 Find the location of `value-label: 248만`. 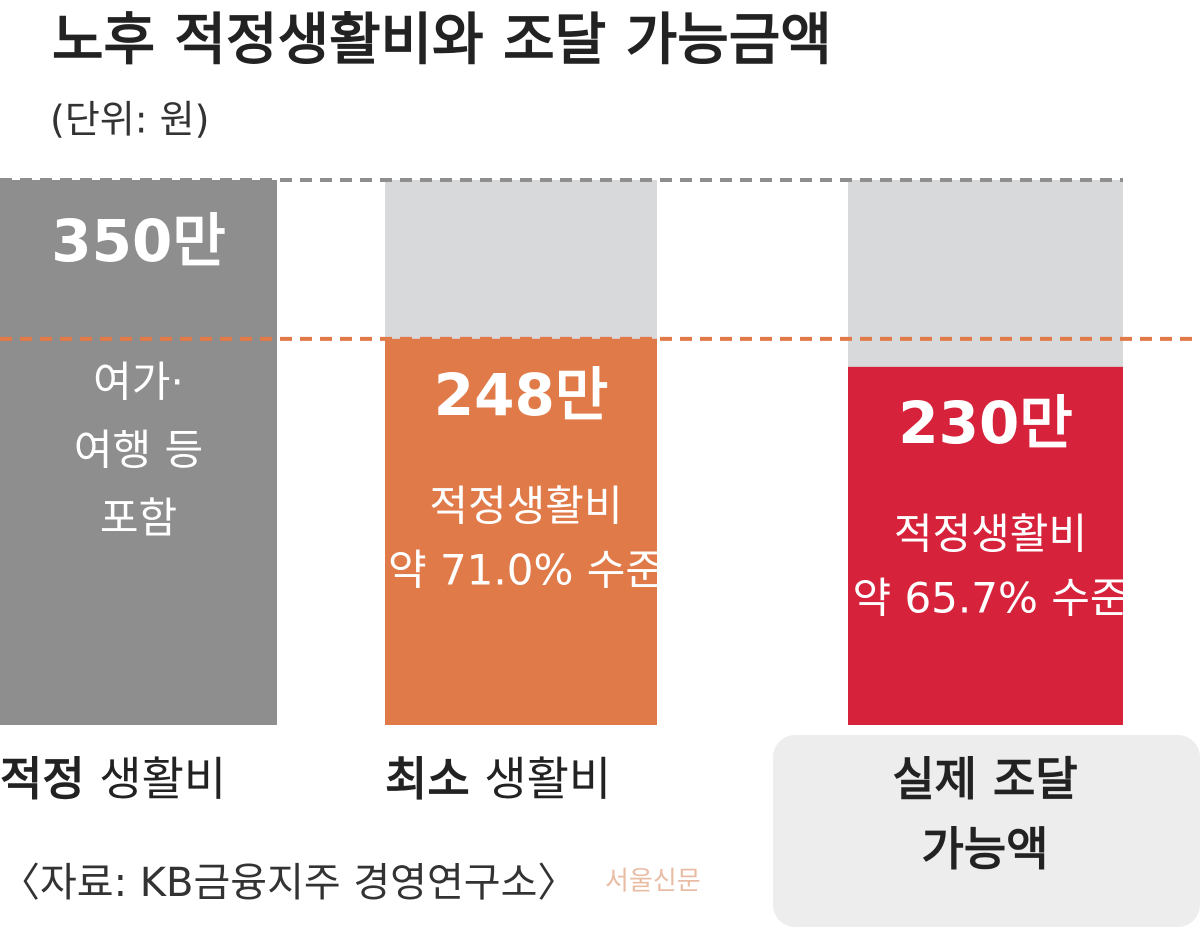

value-label: 248만 is located at coordinates (521, 395).